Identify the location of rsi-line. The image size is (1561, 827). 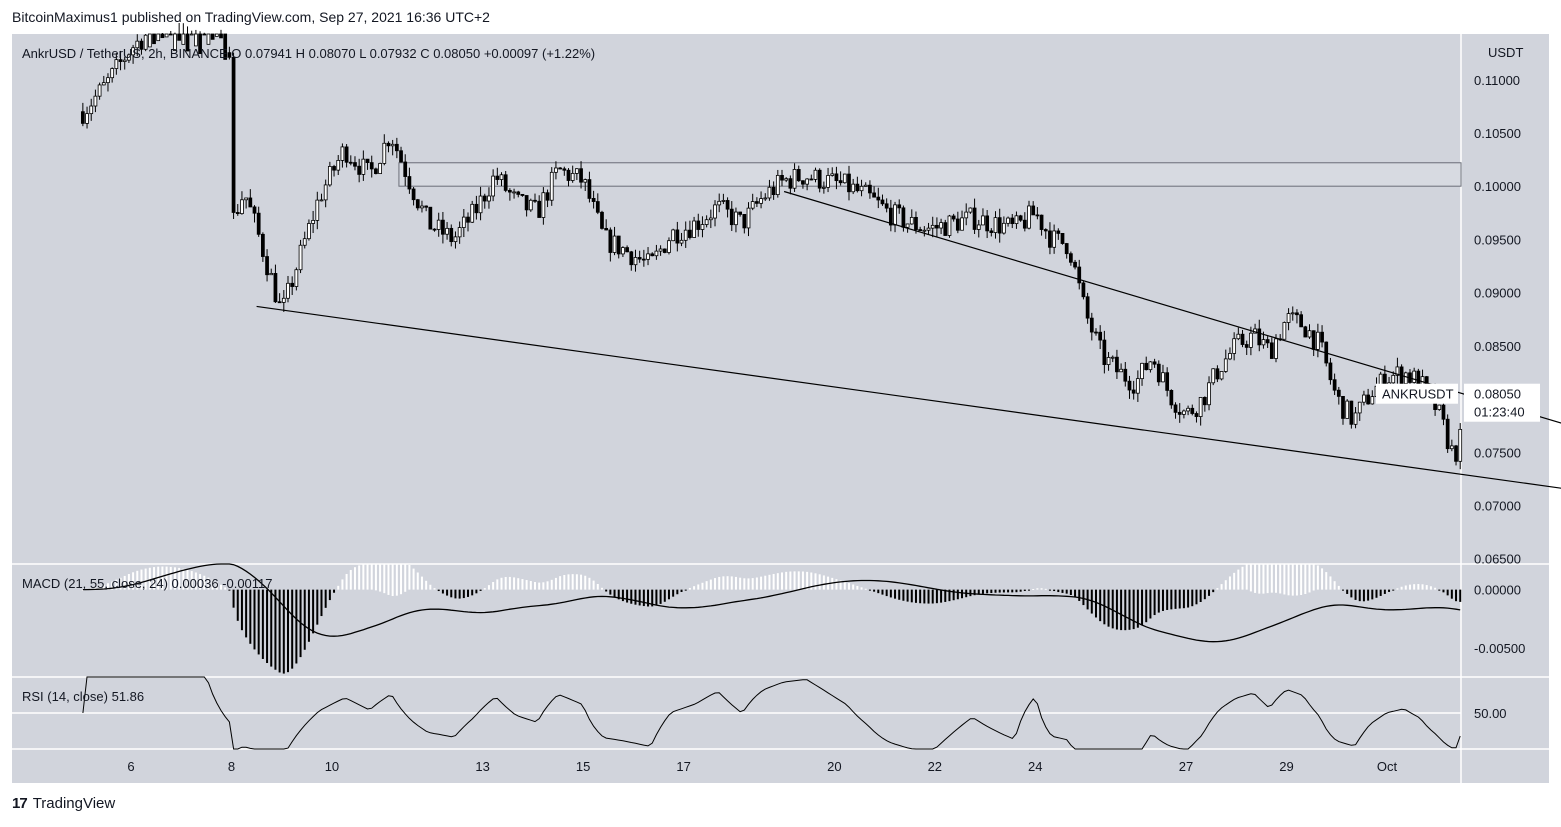
(771, 713).